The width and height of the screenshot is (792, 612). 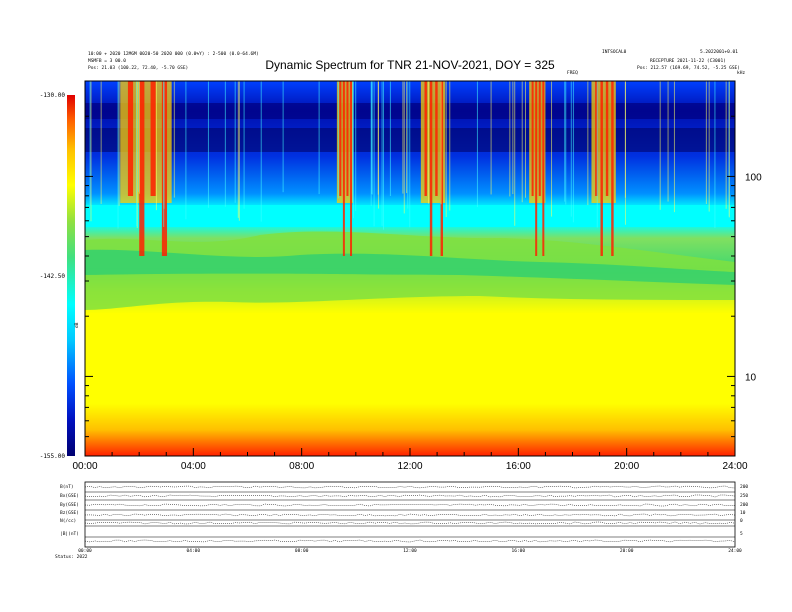 I want to click on bottom-x-tick-label-4: 16:00, so click(x=519, y=551).